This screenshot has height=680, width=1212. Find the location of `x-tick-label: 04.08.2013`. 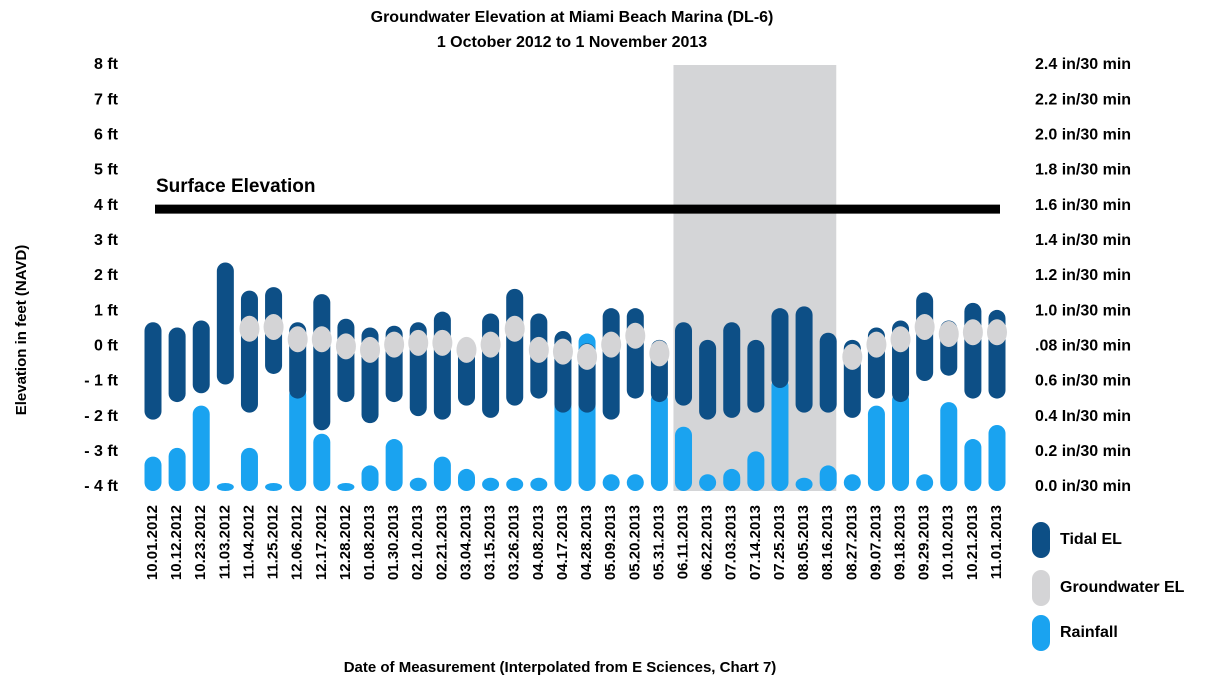

x-tick-label: 04.08.2013 is located at coordinates (538, 542).